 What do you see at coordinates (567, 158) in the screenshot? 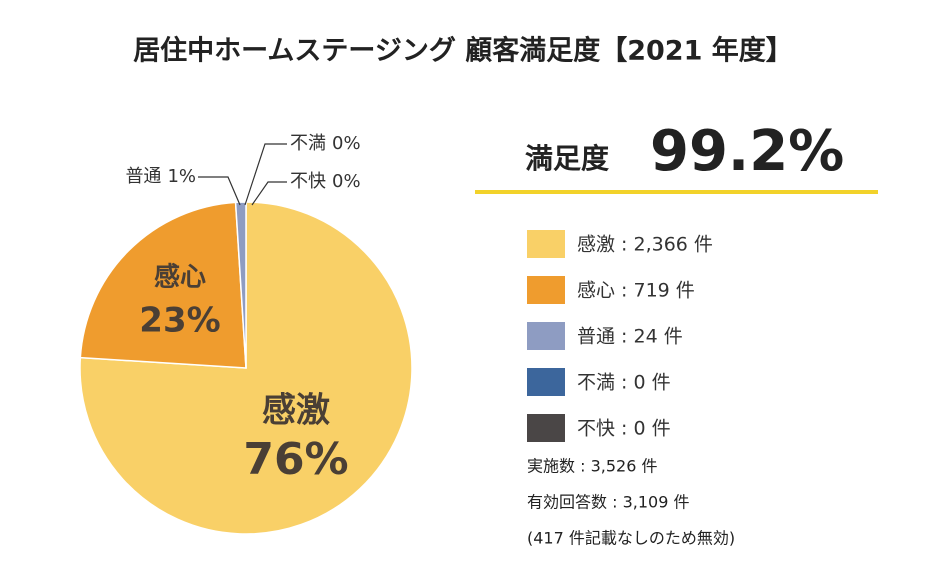
I see `satisfaction-label: 満足度` at bounding box center [567, 158].